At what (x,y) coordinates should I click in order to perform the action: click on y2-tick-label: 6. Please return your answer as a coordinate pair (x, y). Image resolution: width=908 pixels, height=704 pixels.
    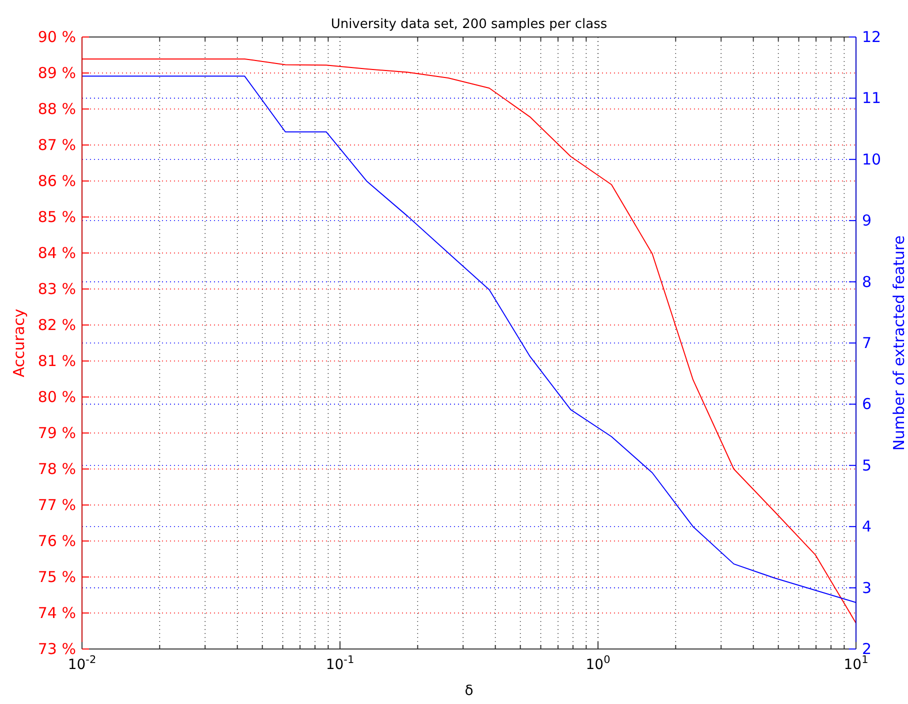
    Looking at the image, I should click on (867, 404).